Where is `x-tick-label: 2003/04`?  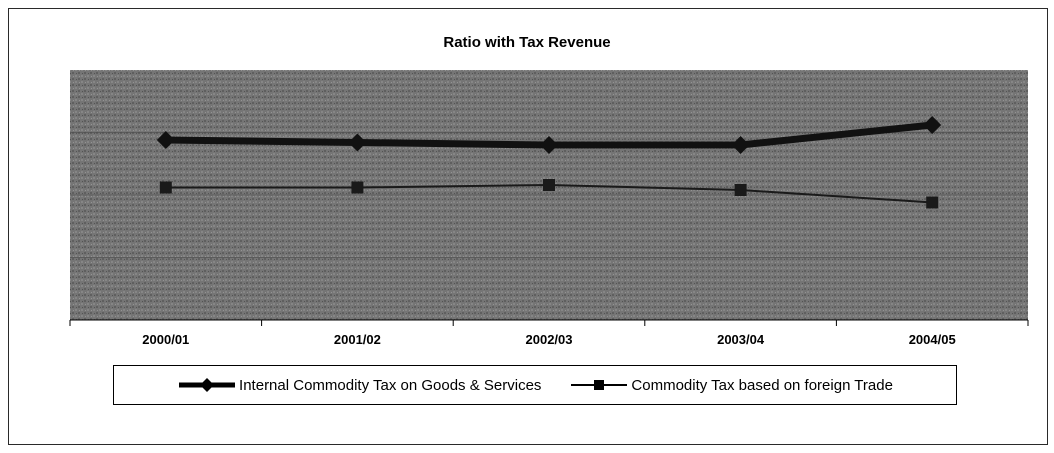 x-tick-label: 2003/04 is located at coordinates (741, 339).